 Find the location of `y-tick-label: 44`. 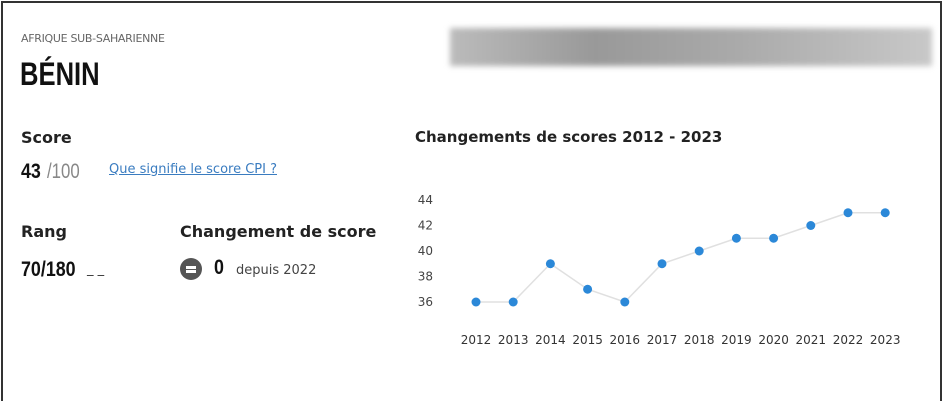

y-tick-label: 44 is located at coordinates (425, 200).